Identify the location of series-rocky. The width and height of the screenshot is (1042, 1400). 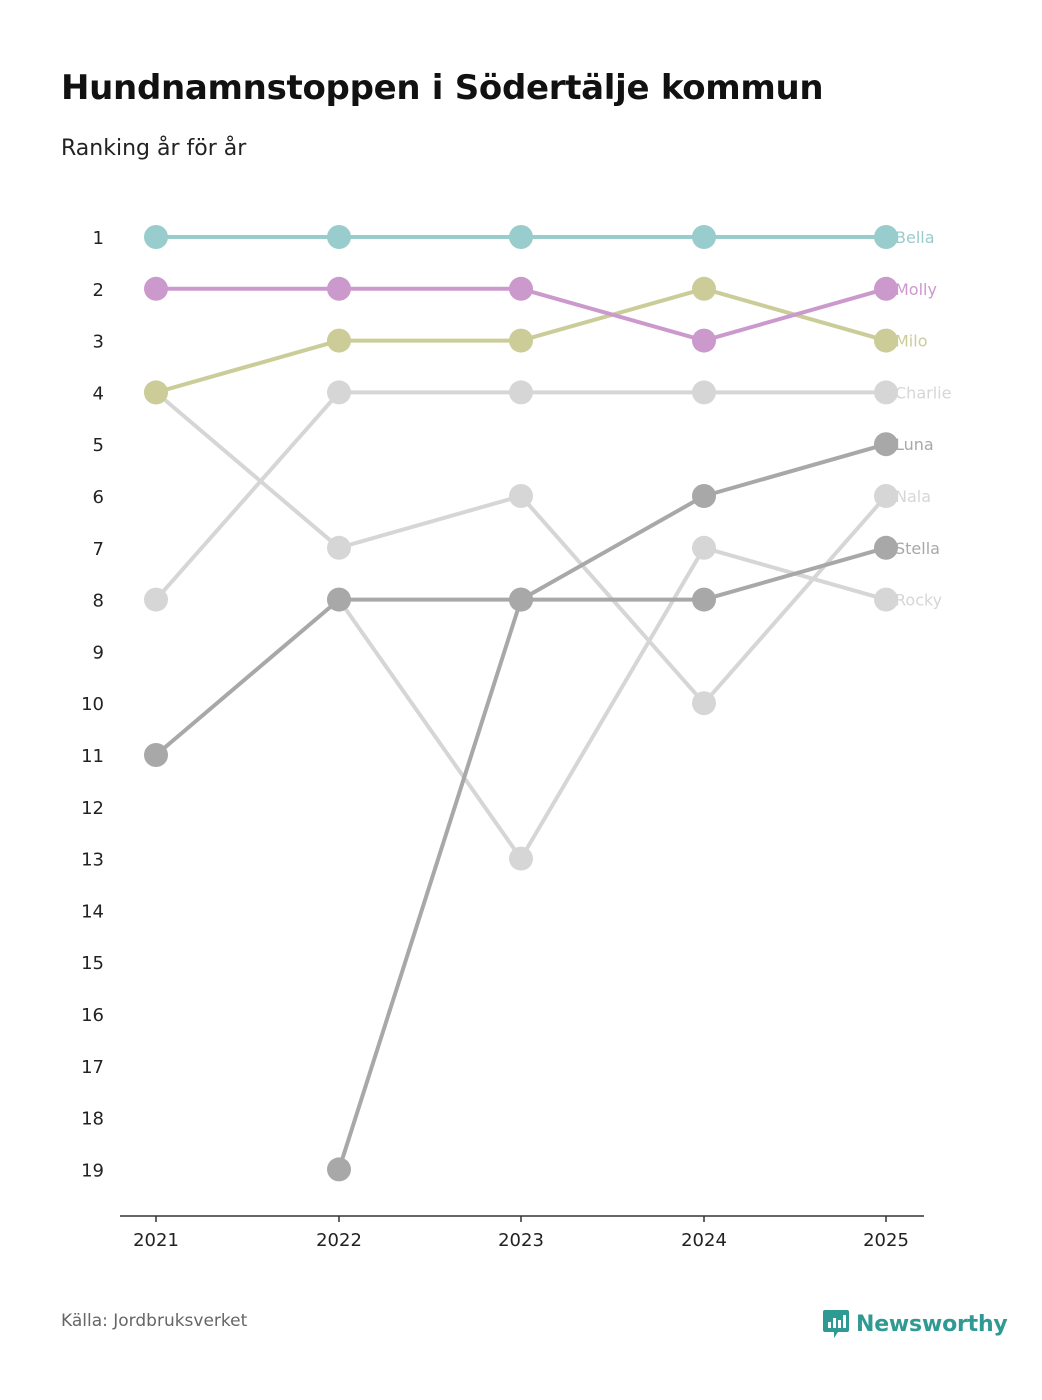
(612, 703).